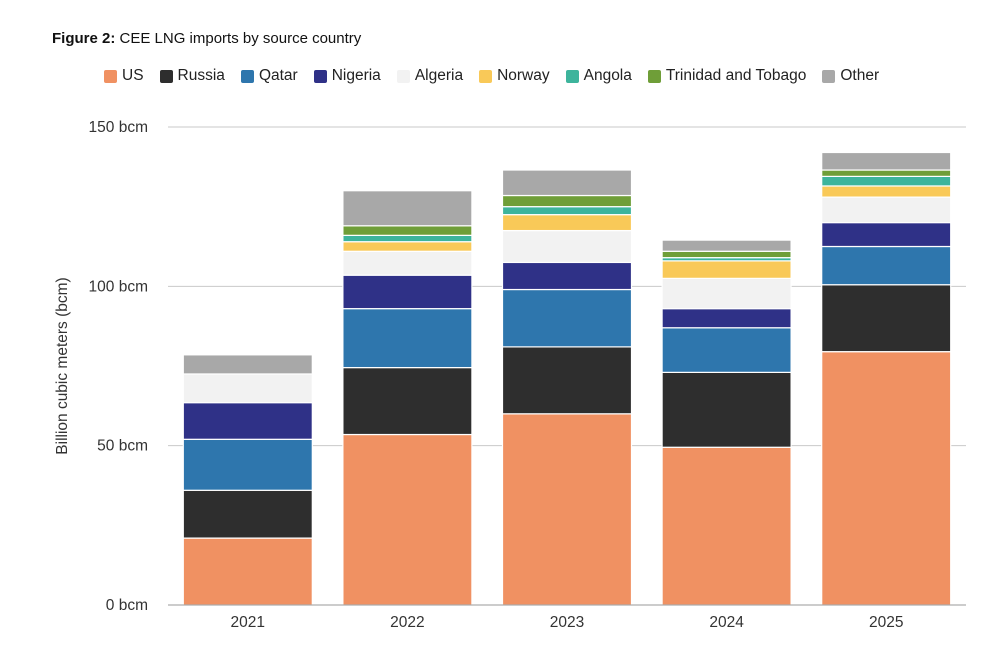  Describe the element at coordinates (567, 276) in the screenshot. I see `bar-segment-nigeria-2023` at that location.